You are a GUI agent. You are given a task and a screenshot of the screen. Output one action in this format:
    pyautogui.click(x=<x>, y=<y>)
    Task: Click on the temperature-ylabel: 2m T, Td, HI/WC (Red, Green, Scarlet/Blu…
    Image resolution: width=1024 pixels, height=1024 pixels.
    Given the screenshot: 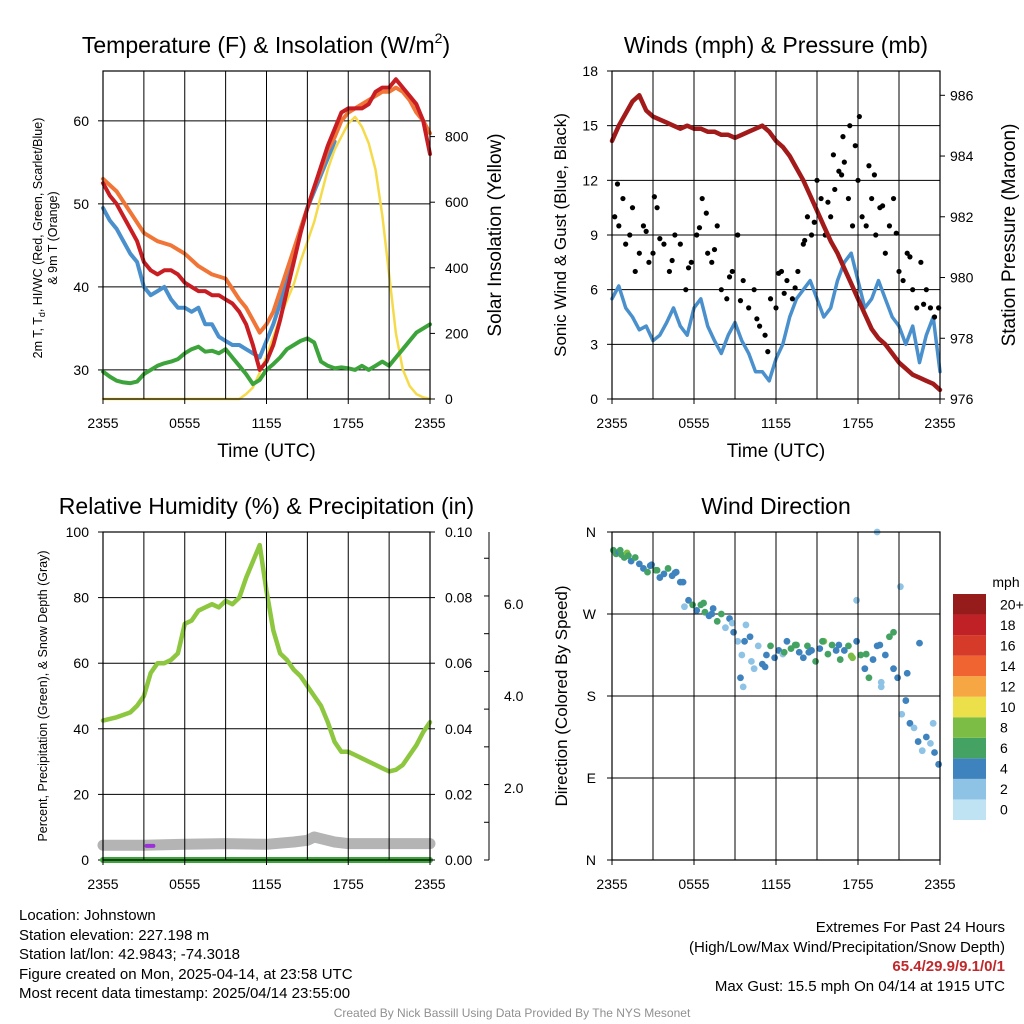 What is the action you would take?
    pyautogui.click(x=39, y=238)
    